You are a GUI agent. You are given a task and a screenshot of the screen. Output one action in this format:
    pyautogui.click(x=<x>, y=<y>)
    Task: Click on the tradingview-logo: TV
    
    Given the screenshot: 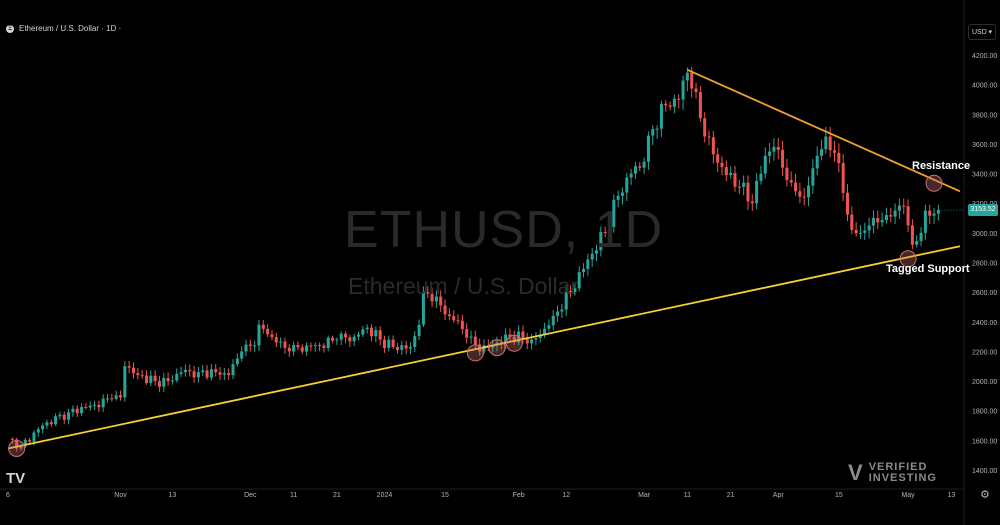 What is the action you would take?
    pyautogui.click(x=16, y=478)
    